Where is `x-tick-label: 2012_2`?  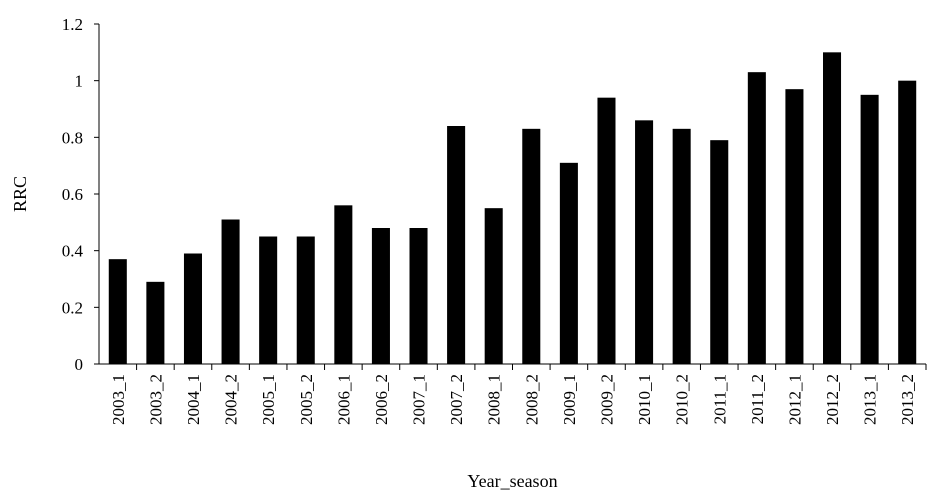
x-tick-label: 2012_2 is located at coordinates (832, 399).